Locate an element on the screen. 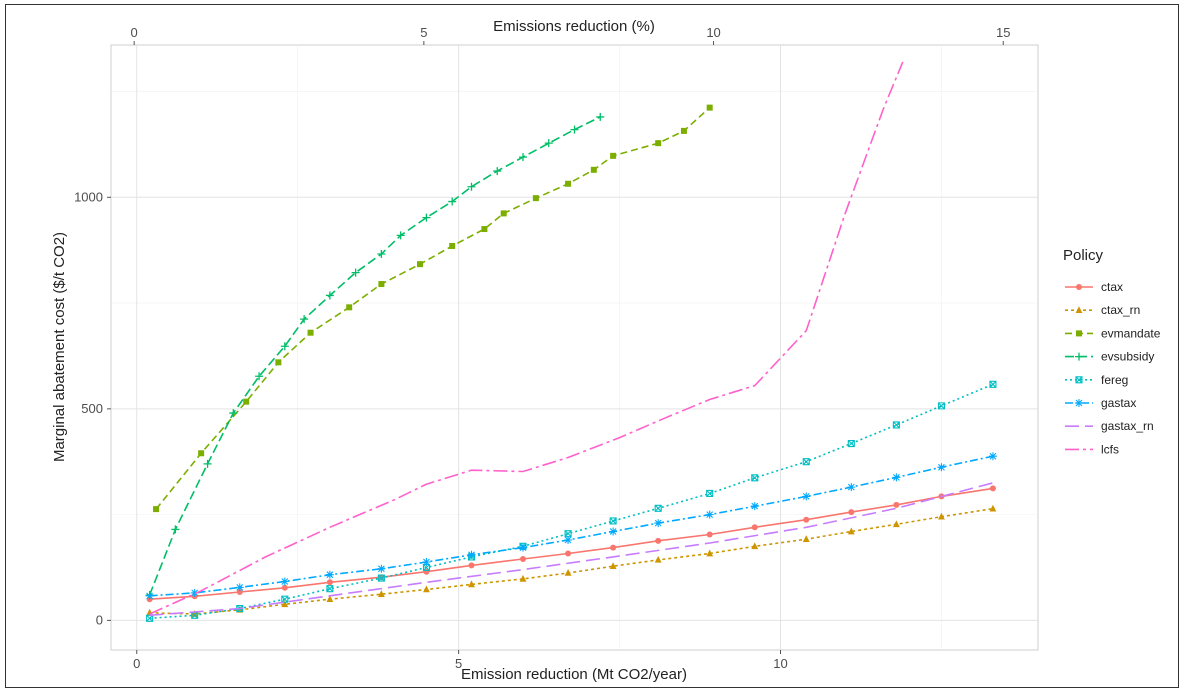 The height and width of the screenshot is (692, 1185). legend-item-ctax: ctax is located at coordinates (1094, 287).